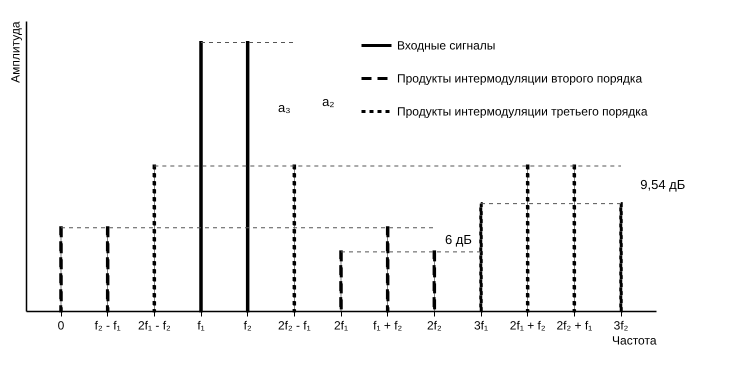 This screenshot has height=382, width=754. What do you see at coordinates (574, 325) in the screenshot?
I see `x-tick-label: 2f₂ + f₁` at bounding box center [574, 325].